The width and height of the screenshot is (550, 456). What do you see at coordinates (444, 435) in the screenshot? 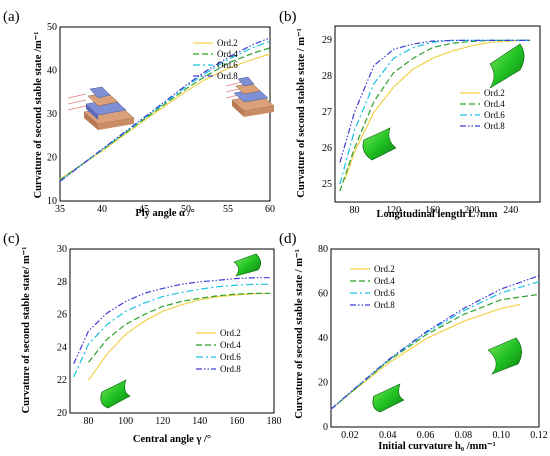
I see `panel-d-xticks: 0.02 0.04 0.06 0.08 0.10 0.12` at bounding box center [444, 435].